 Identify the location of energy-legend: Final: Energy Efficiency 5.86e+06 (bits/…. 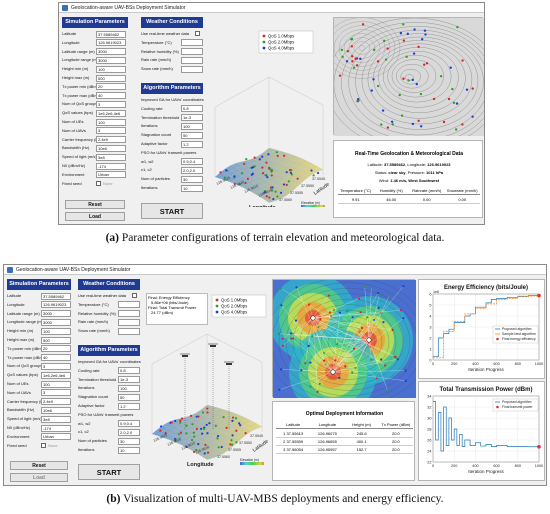
(177, 309).